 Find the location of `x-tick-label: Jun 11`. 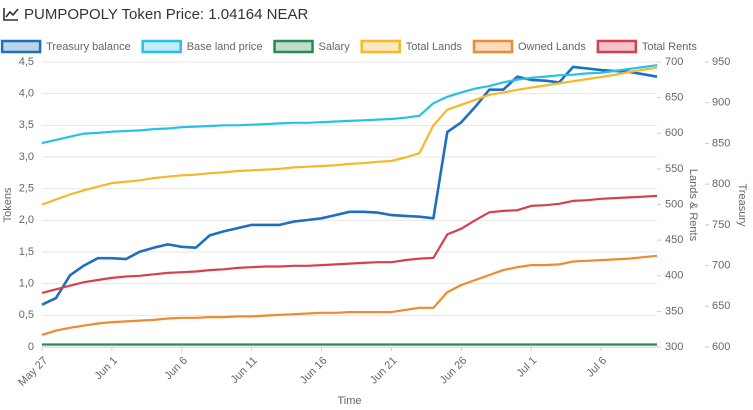

x-tick-label: Jun 11 is located at coordinates (244, 370).